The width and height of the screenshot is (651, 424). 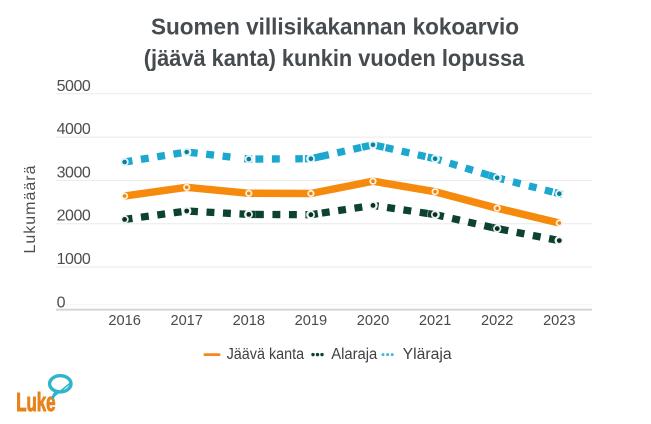 What do you see at coordinates (186, 321) in the screenshot?
I see `svg-text: 2017` at bounding box center [186, 321].